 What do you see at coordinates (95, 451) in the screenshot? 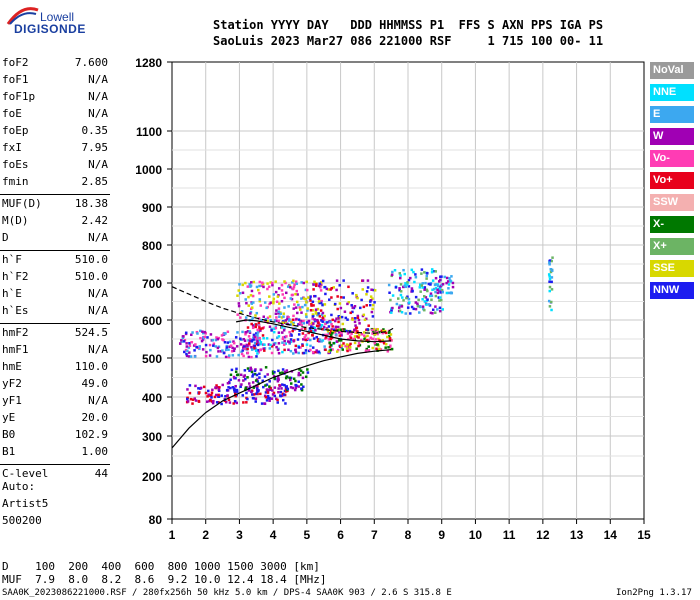
I see `param-value: 1.00` at bounding box center [95, 451].